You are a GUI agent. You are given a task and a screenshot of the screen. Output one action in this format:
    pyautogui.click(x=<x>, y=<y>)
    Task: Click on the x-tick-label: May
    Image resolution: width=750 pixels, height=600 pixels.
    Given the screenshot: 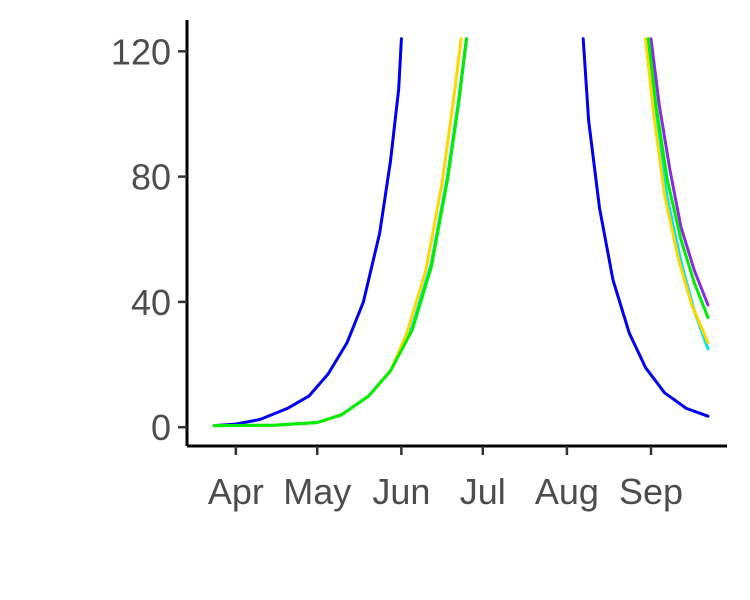 What is the action you would take?
    pyautogui.click(x=317, y=491)
    